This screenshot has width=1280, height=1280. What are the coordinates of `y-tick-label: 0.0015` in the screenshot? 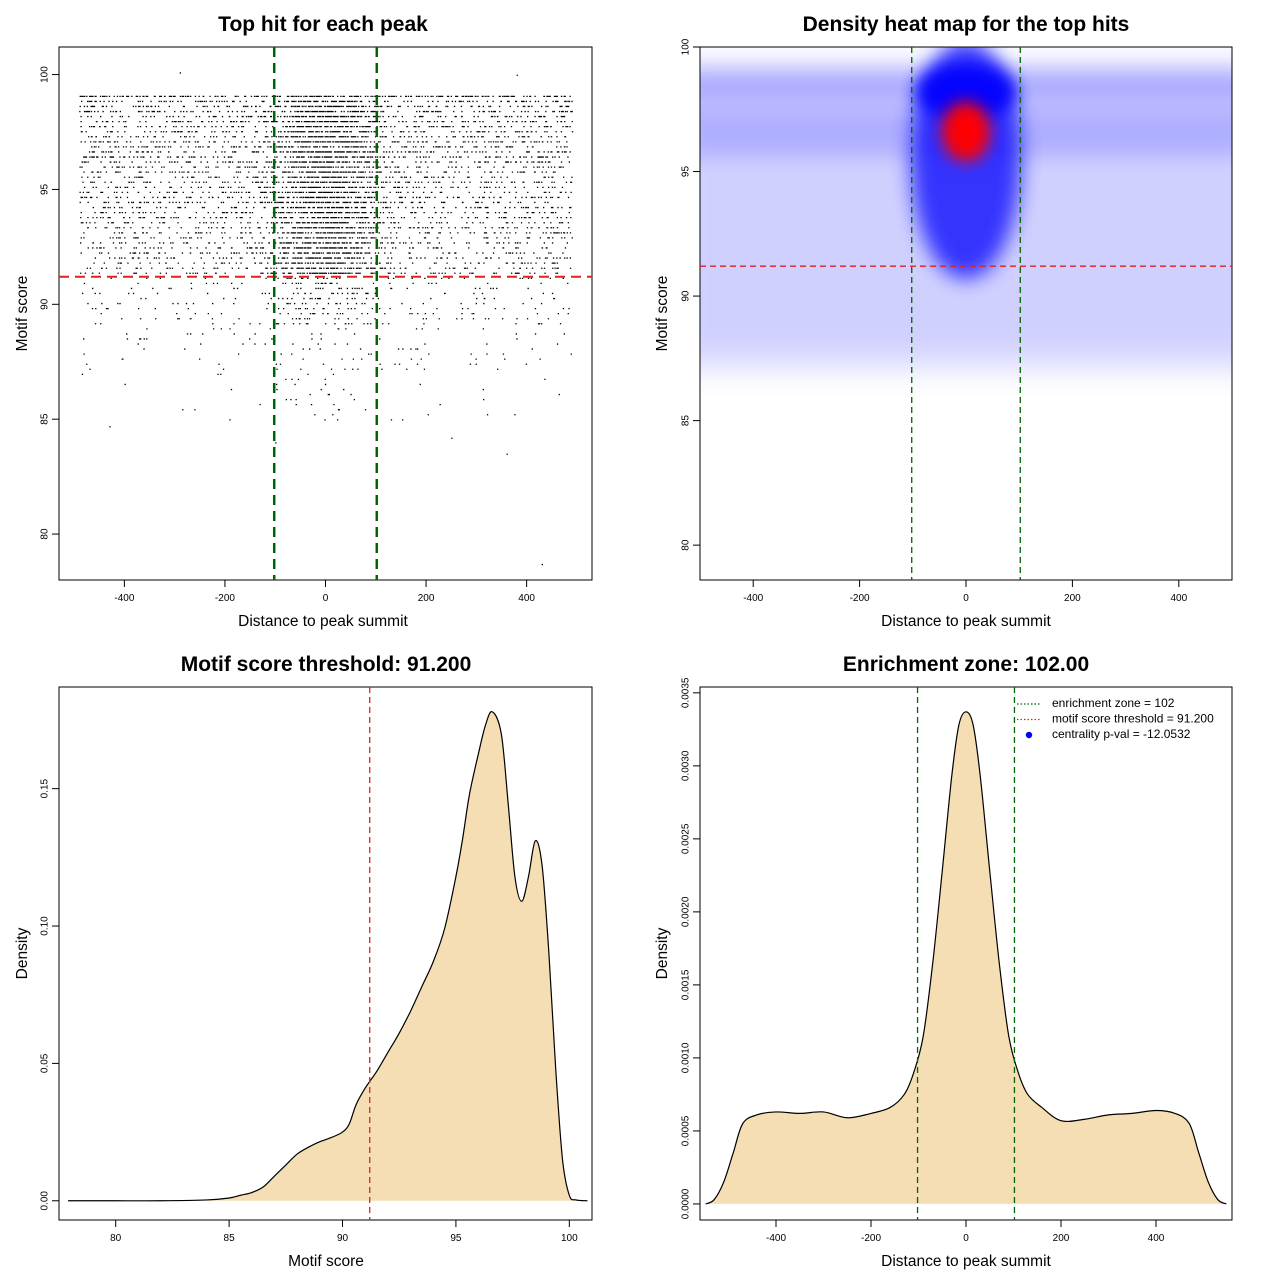 It's located at (686, 984).